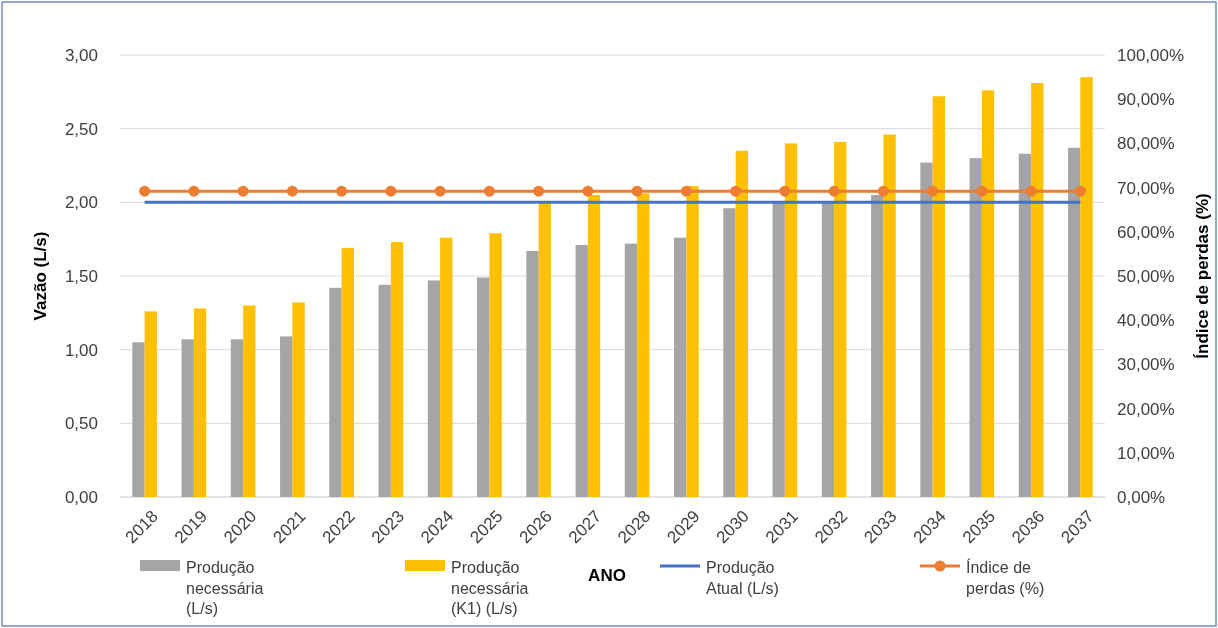 Image resolution: width=1218 pixels, height=628 pixels. I want to click on y-tick-label: 2,00, so click(81, 203).